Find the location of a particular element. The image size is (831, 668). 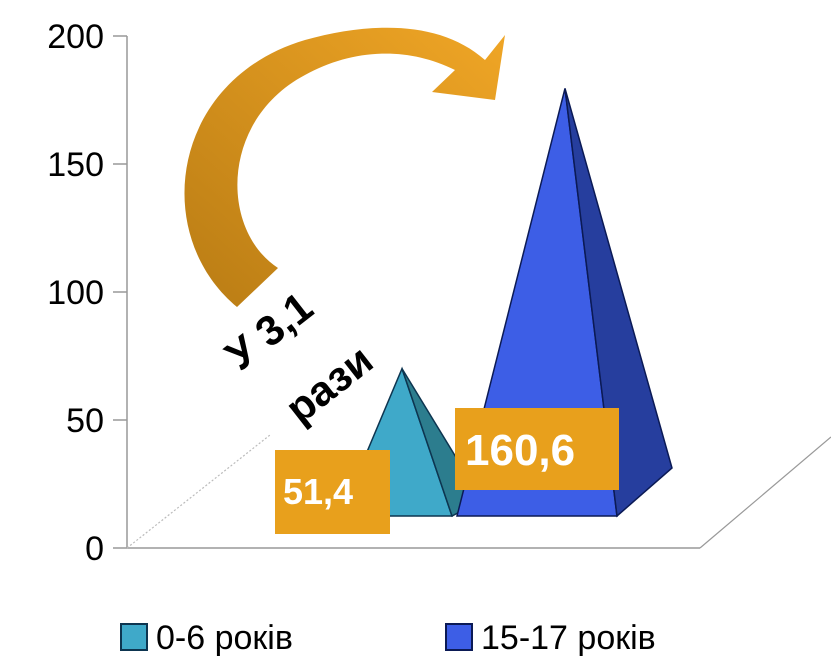

data-label-0-6: 51,4 is located at coordinates (332, 492).